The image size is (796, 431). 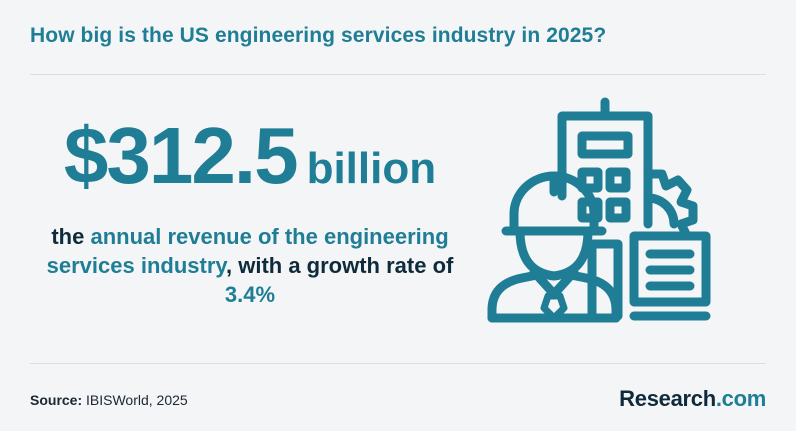 I want to click on source-label: Source:, so click(x=56, y=400).